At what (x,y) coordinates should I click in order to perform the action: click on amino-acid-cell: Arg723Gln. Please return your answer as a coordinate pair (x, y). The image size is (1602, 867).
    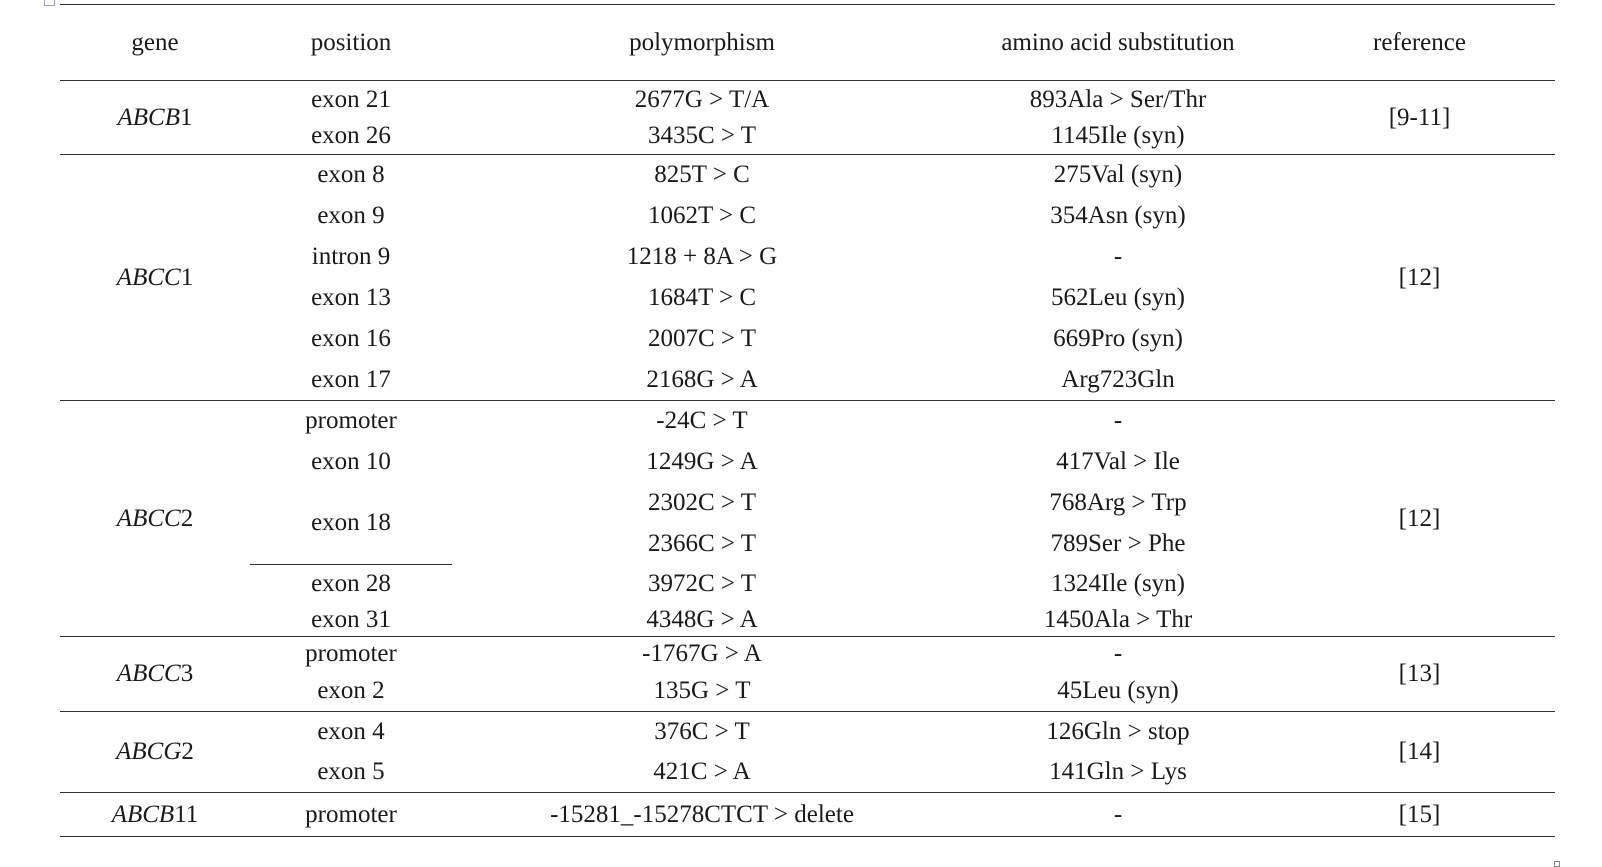
    Looking at the image, I should click on (1118, 380).